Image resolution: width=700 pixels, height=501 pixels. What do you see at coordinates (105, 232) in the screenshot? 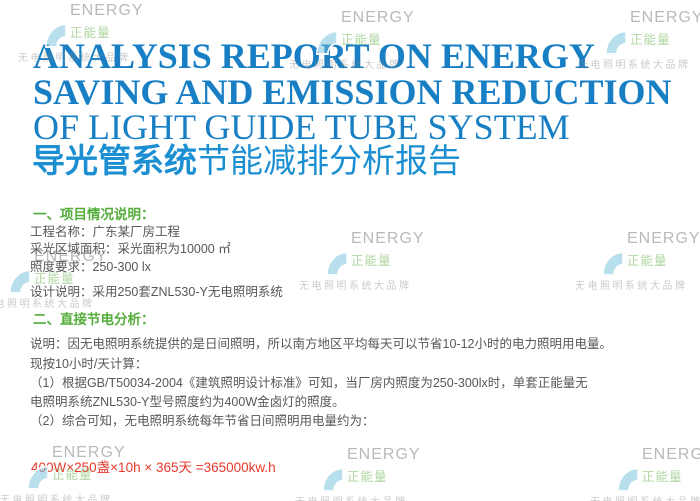
I see `section1-line-project-name: 工程名称：广东某厂房工程` at bounding box center [105, 232].